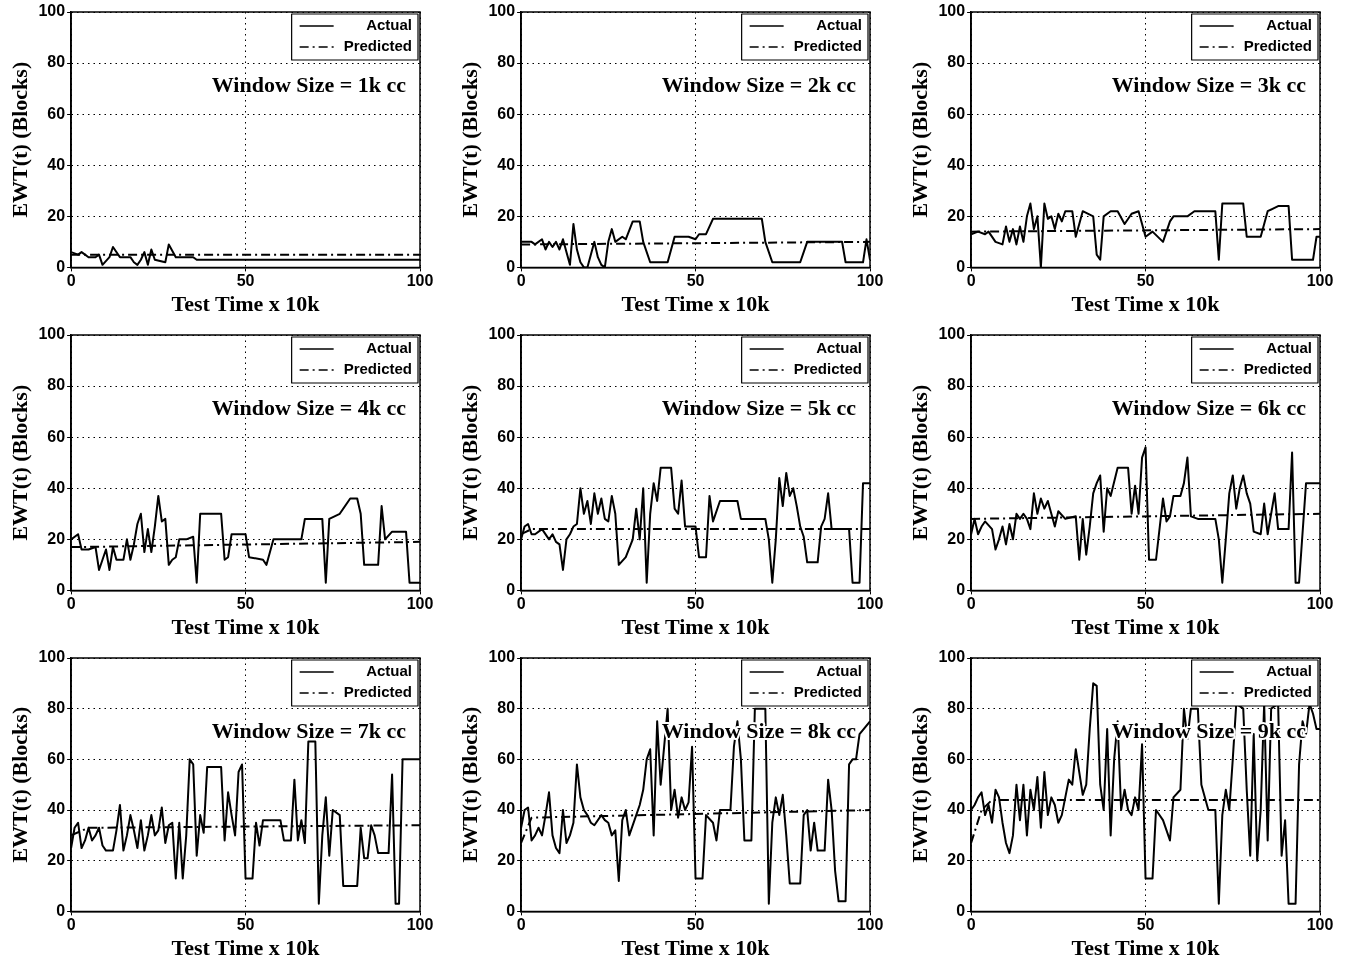 The height and width of the screenshot is (967, 1350). What do you see at coordinates (759, 407) in the screenshot?
I see `annotation: Window Size = 5k cc` at bounding box center [759, 407].